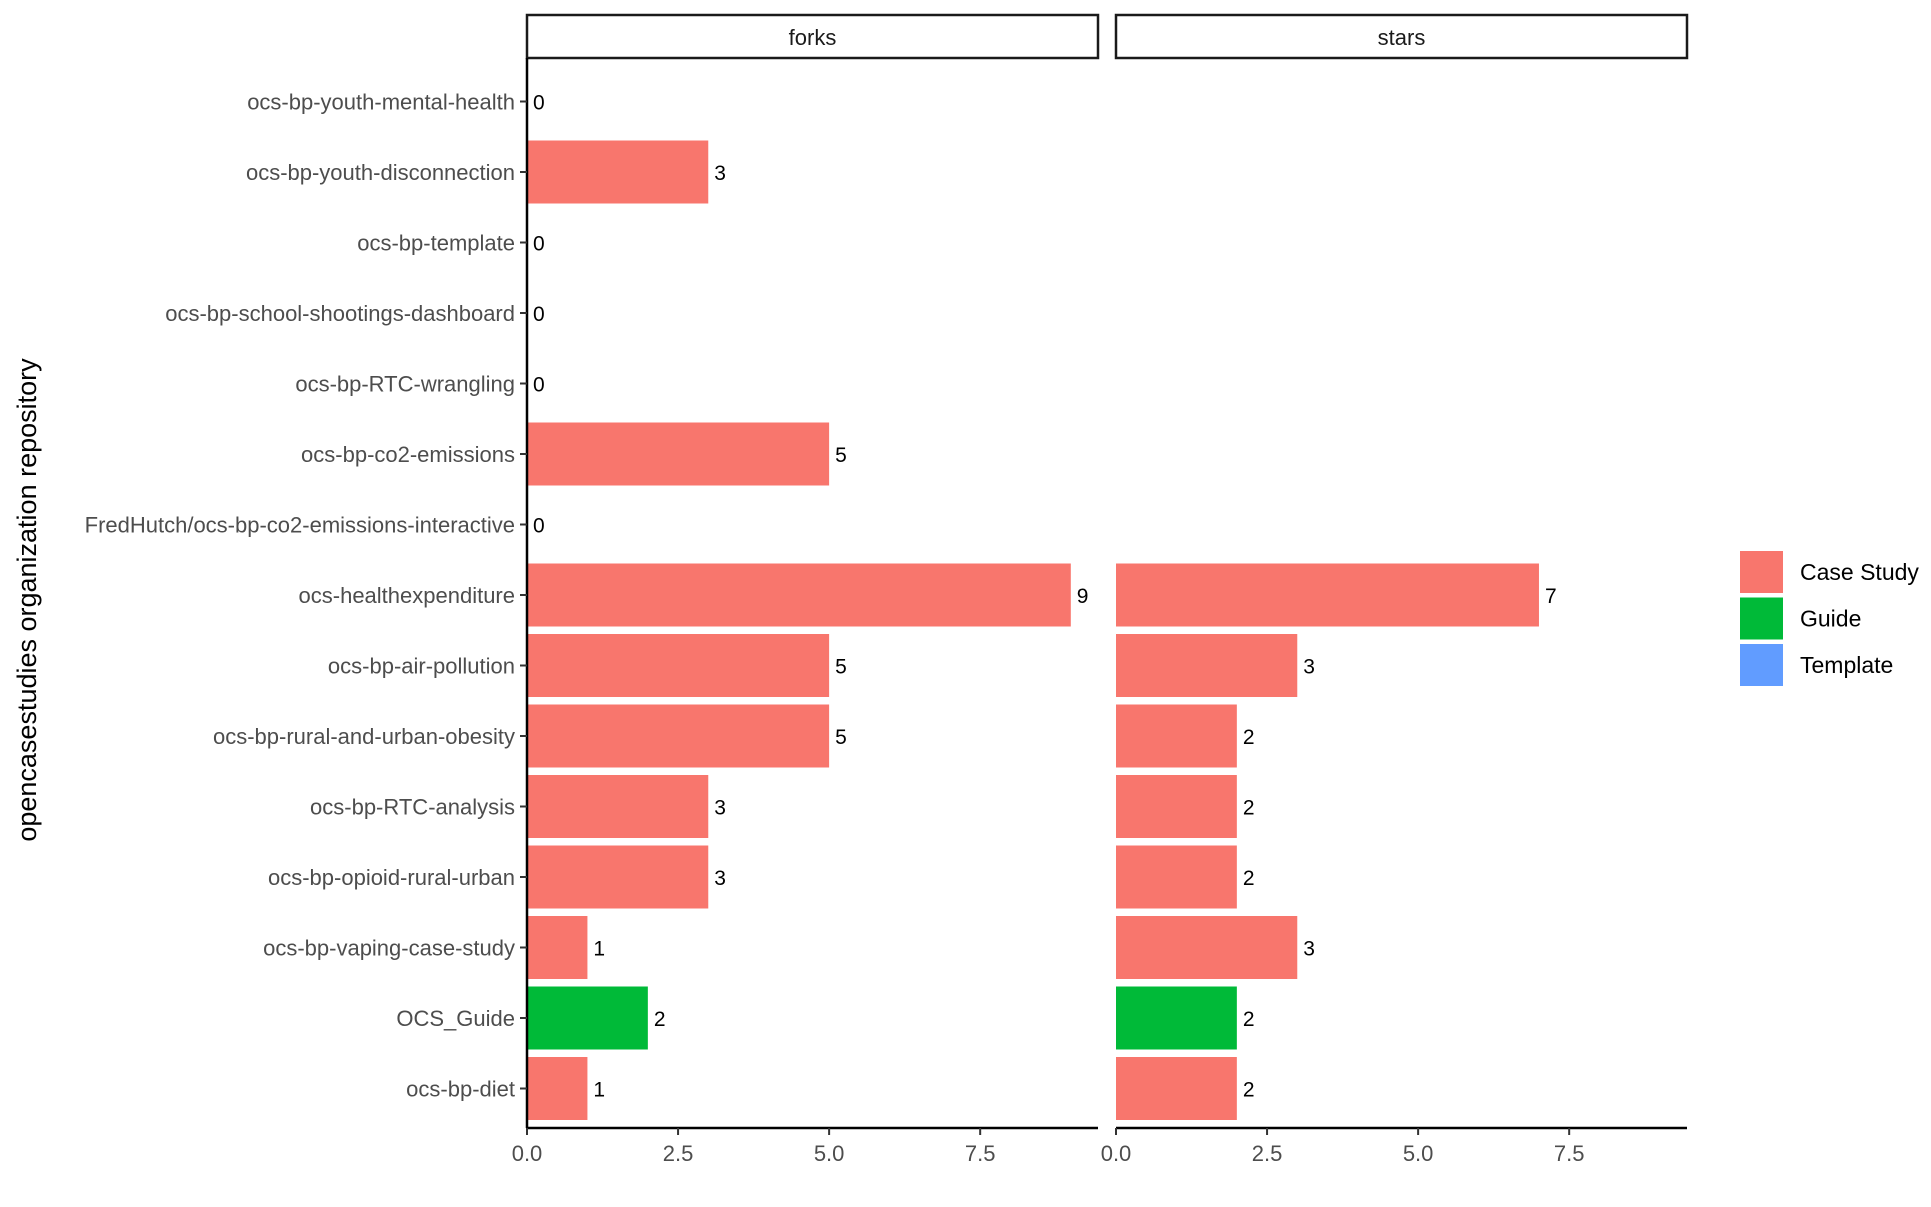 This screenshot has width=1931, height=1207. What do you see at coordinates (1551, 596) in the screenshot?
I see `data-label: 7` at bounding box center [1551, 596].